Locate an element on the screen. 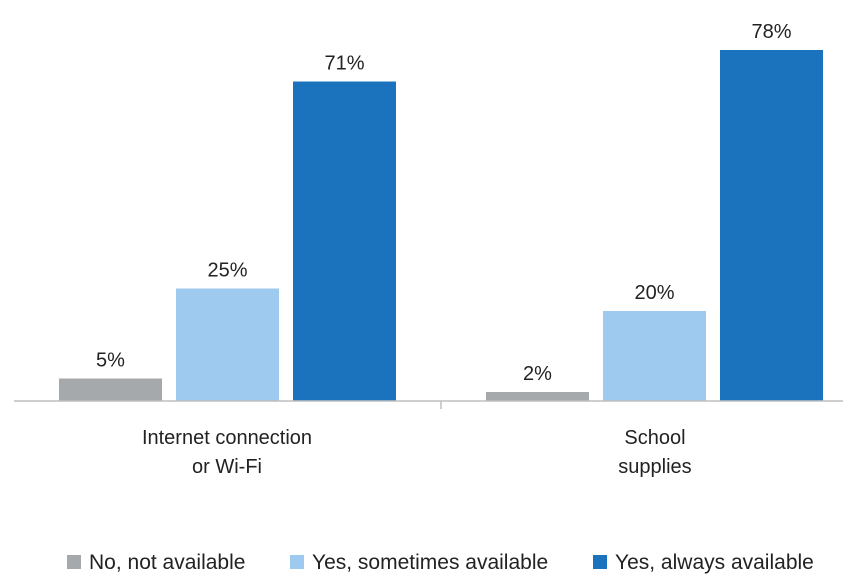 This screenshot has width=857, height=577. value-label-0-2: 71% is located at coordinates (344, 64).